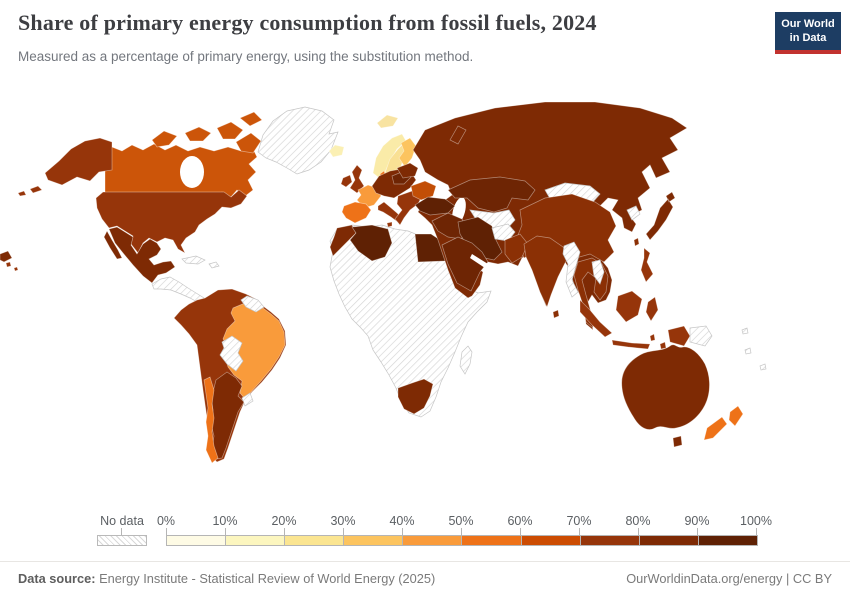 This screenshot has height=600, width=850. I want to click on country-indonesia-maluku, so click(658, 341).